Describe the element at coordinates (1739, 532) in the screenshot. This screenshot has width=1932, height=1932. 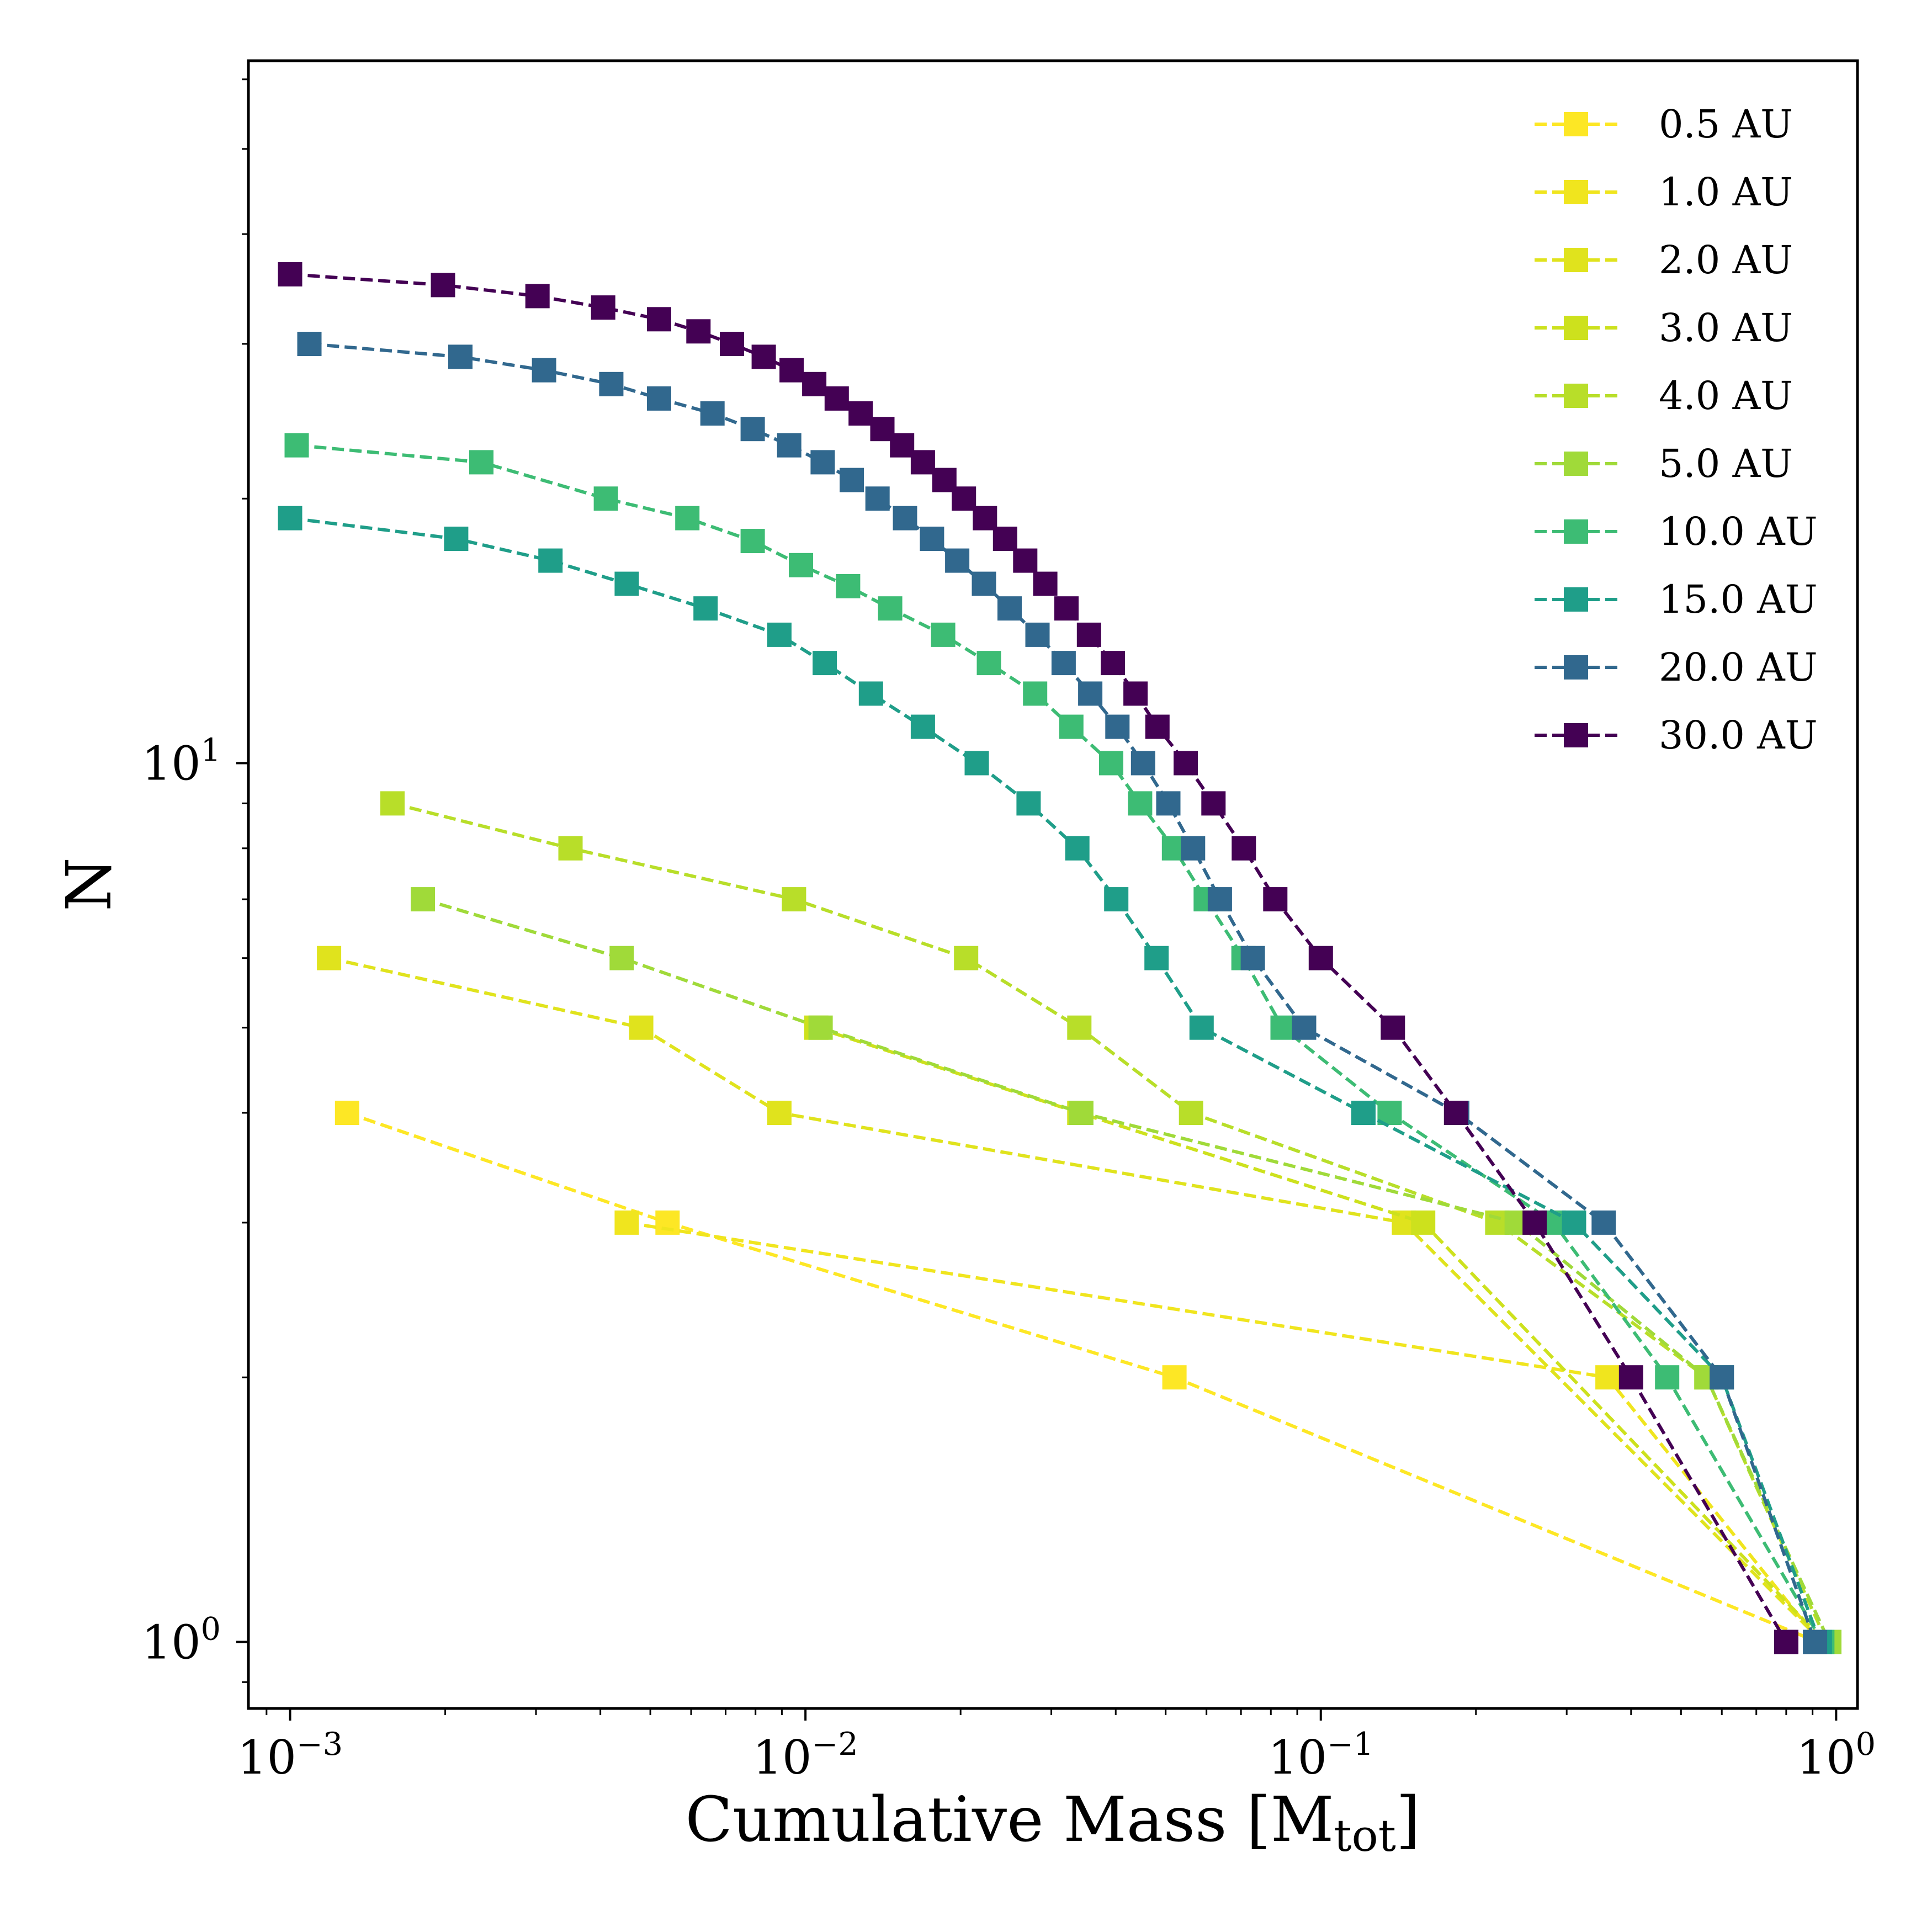
I see `legend-label: 10.0 AU` at that location.